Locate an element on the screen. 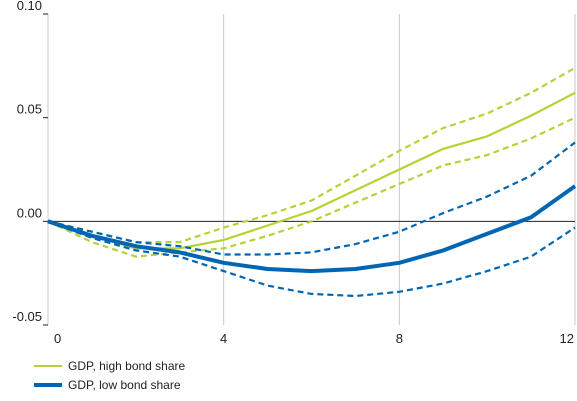 This screenshot has height=401, width=577. x-axis-labels: 0 4 8 12 is located at coordinates (314, 338).